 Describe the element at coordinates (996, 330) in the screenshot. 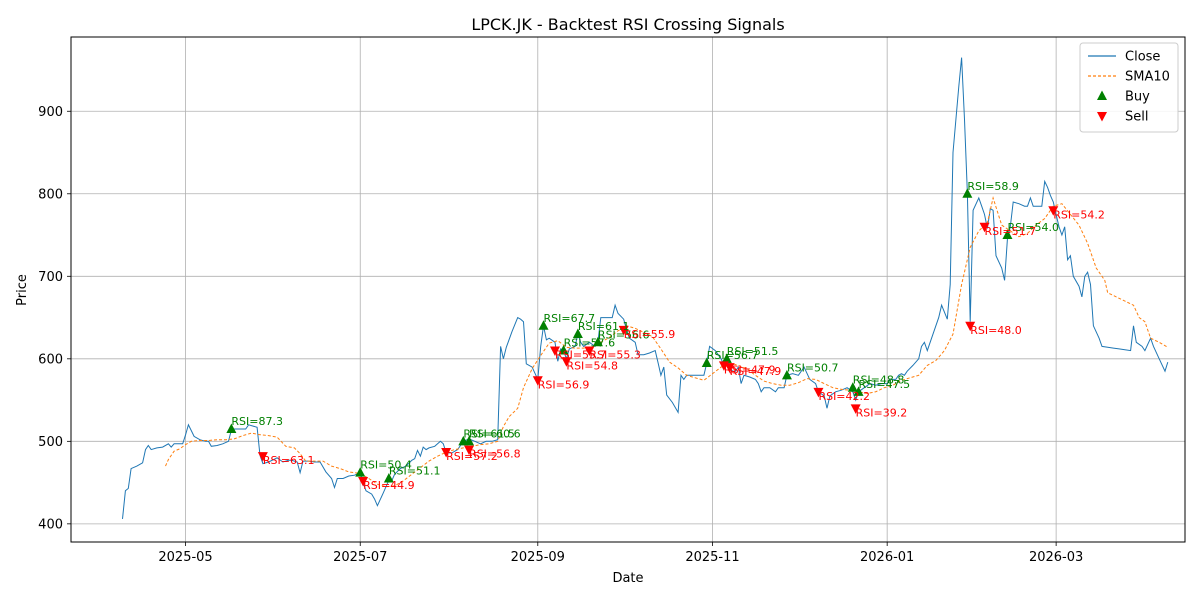

I see `sell-signal-label: RSI=48.0` at that location.